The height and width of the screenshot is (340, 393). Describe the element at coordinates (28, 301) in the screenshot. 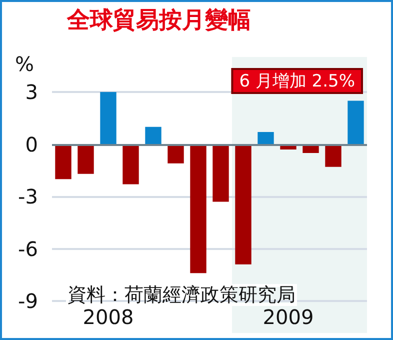

I see `y-tick-label: -9` at that location.